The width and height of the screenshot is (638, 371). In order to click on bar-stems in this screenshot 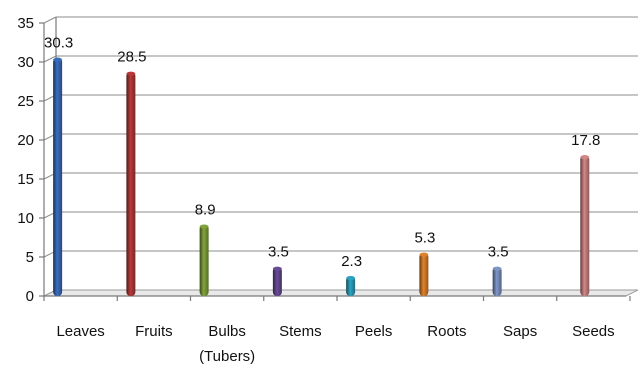, I will do `click(277, 281)`.